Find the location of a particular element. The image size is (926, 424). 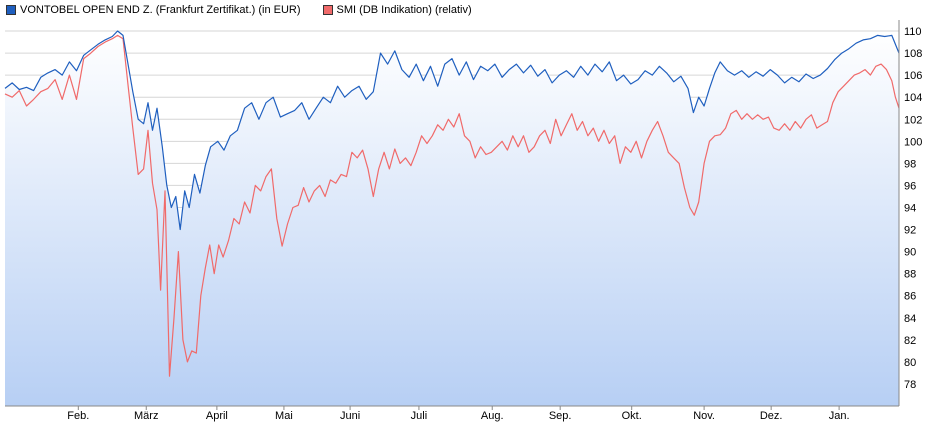

x-tick-label: Nov. is located at coordinates (704, 416).